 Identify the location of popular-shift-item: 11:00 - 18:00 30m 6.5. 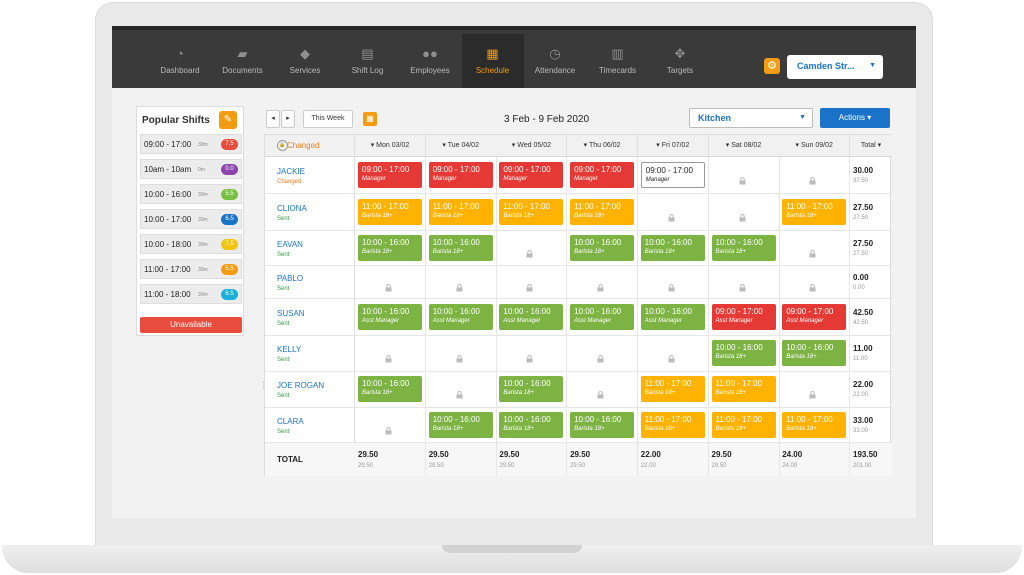
(191, 294).